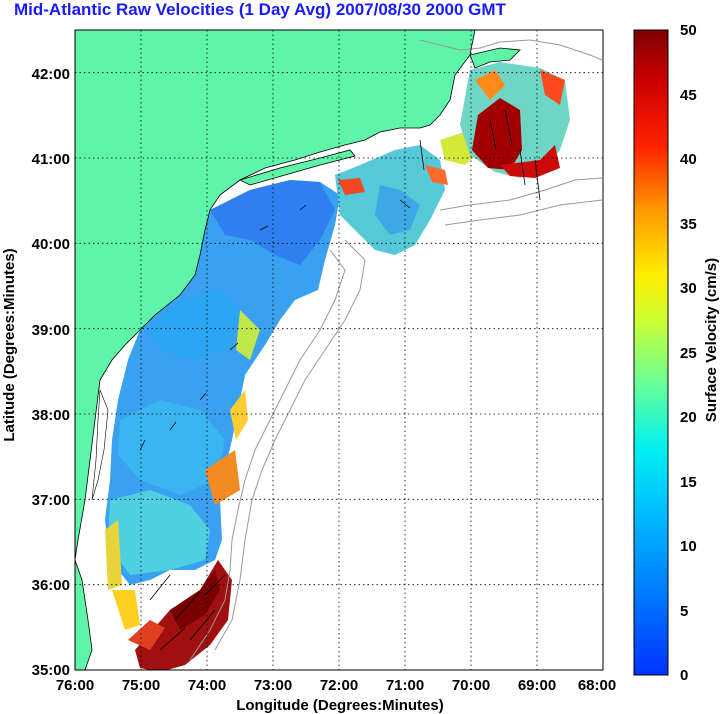 The image size is (724, 714). Describe the element at coordinates (688, 546) in the screenshot. I see `colorbar-tick-label: 10` at that location.